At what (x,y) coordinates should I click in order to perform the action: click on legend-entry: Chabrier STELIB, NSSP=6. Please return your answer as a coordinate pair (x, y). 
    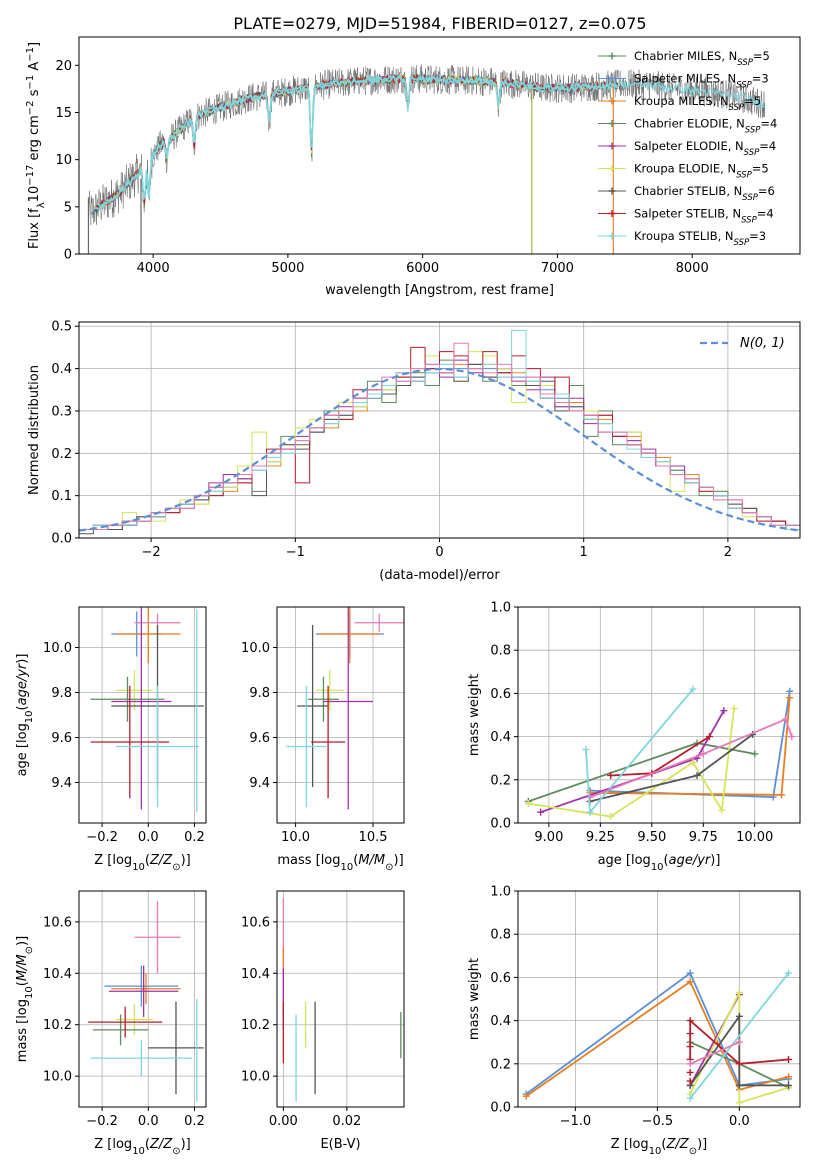
    Looking at the image, I should click on (704, 193).